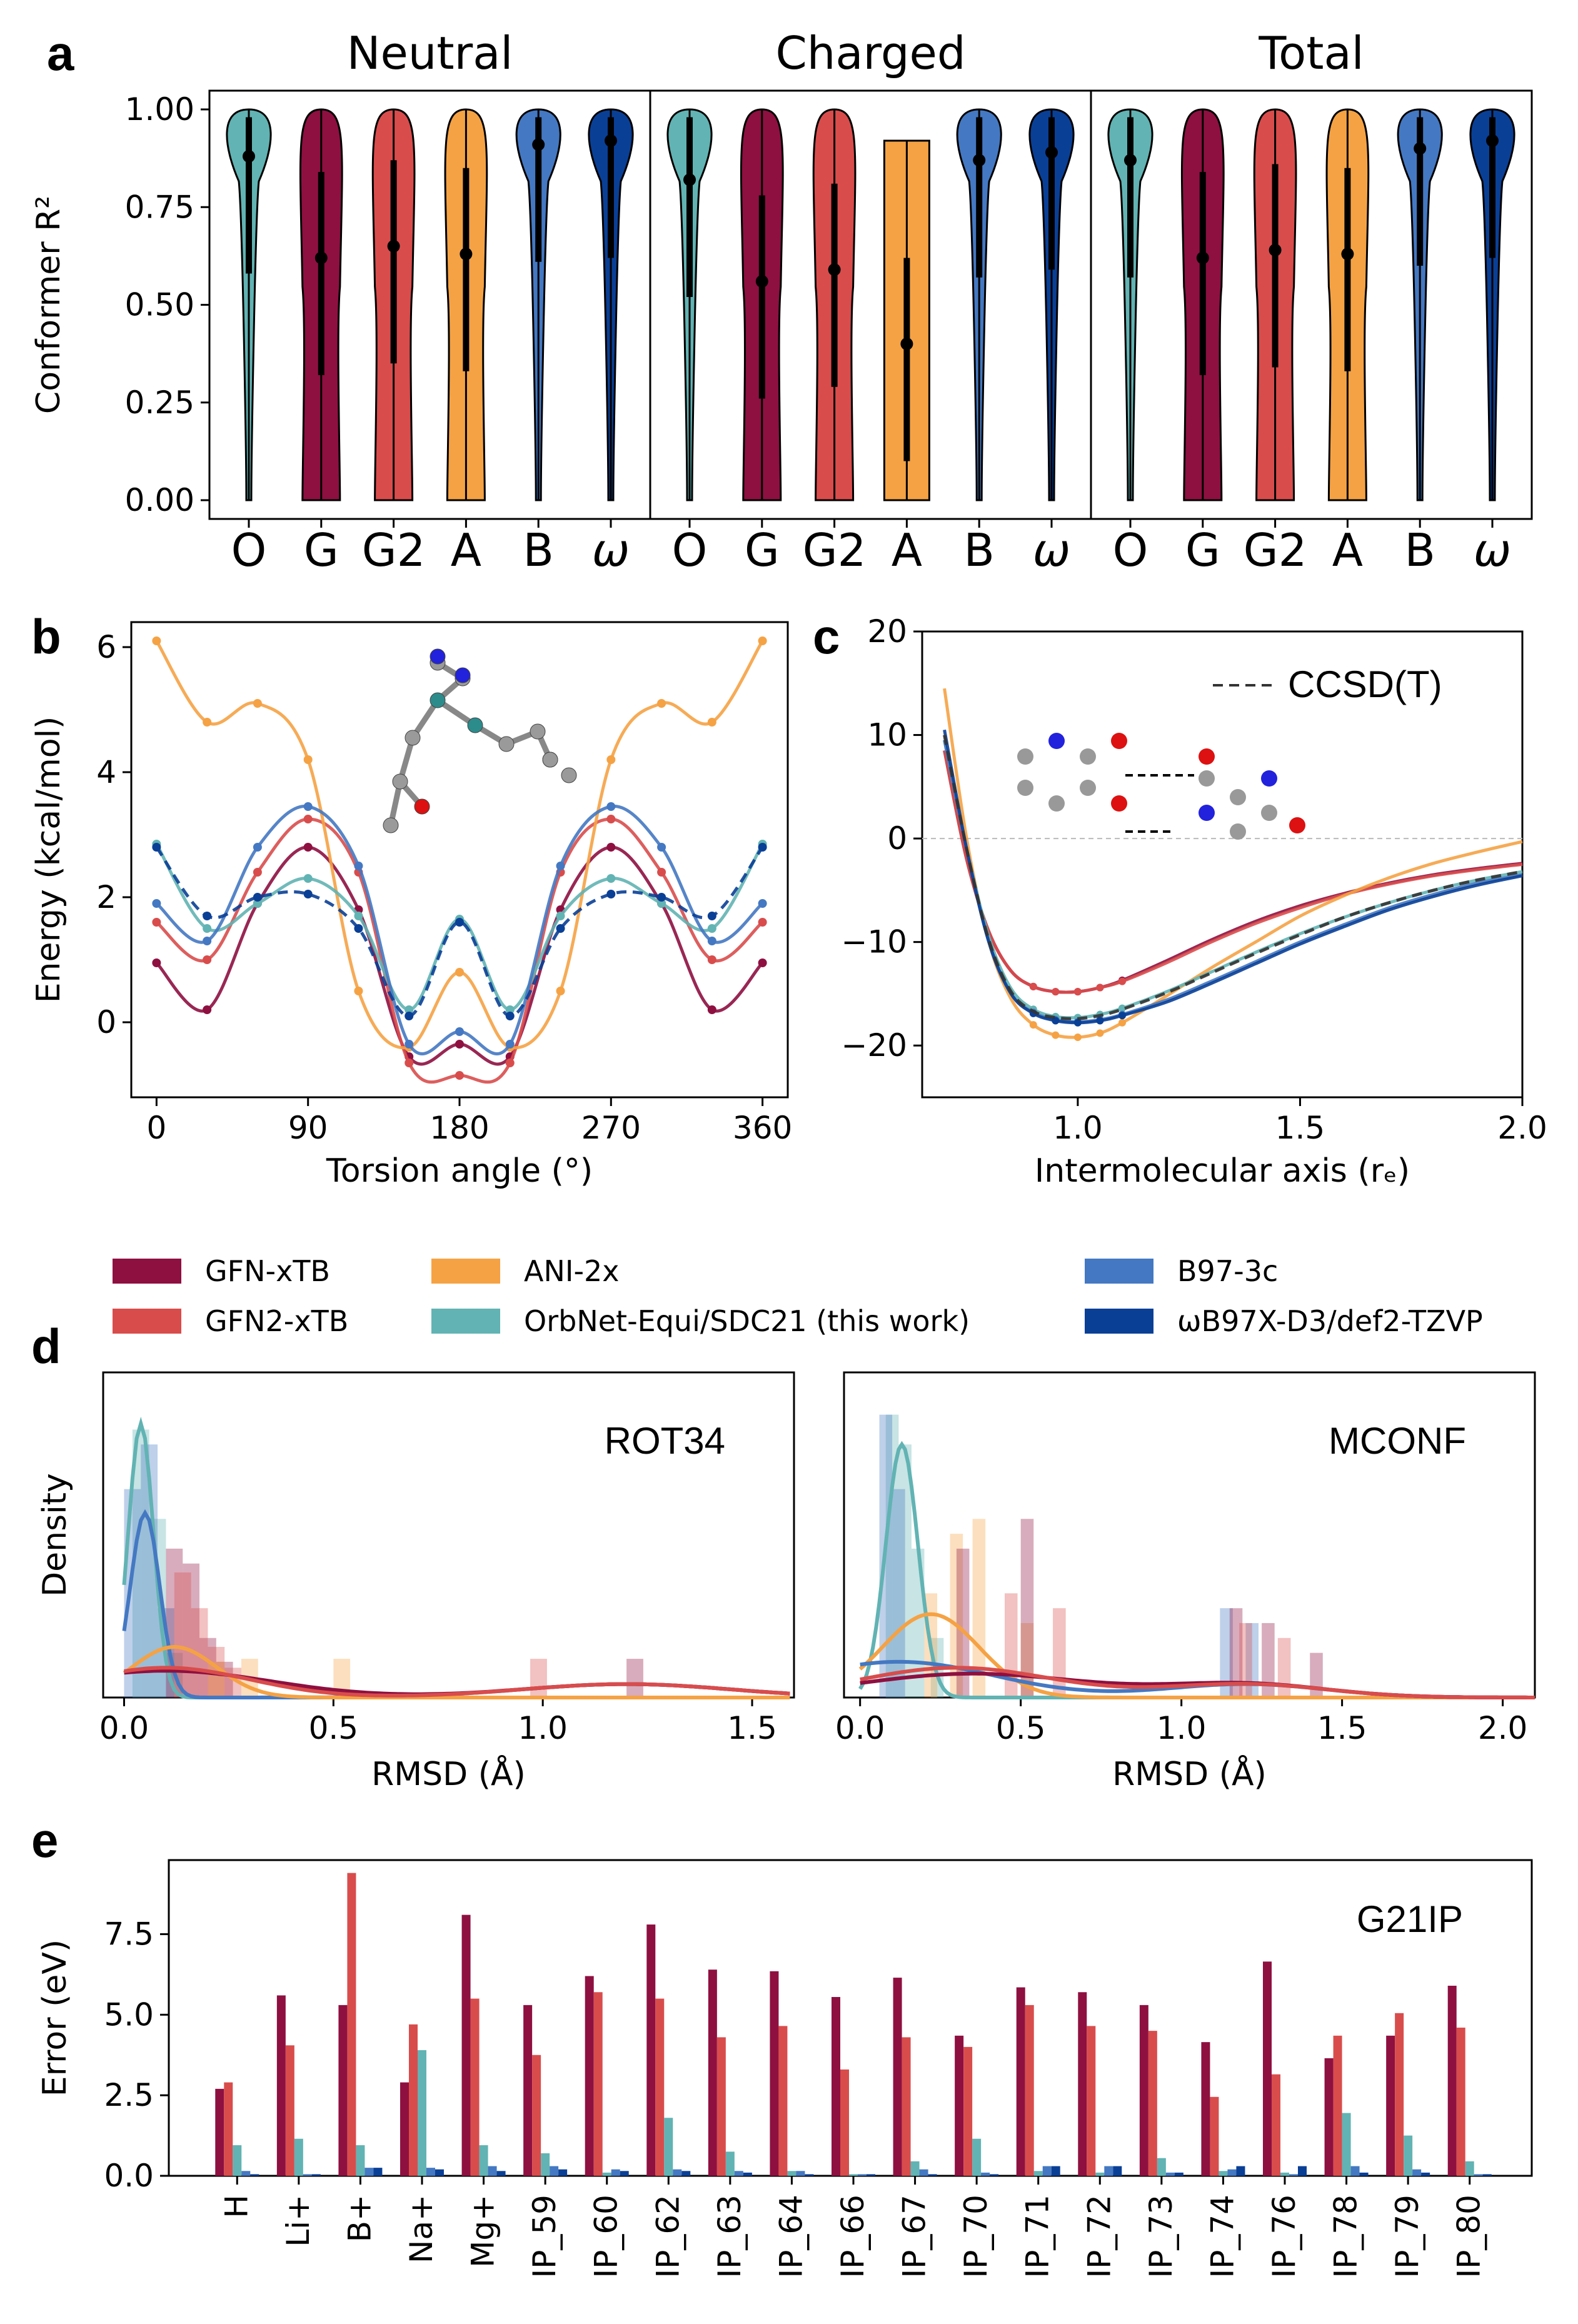 This screenshot has height=2324, width=1578. Describe the element at coordinates (874, 1045) in the screenshot. I see `y-tick-0-label: −20` at that location.